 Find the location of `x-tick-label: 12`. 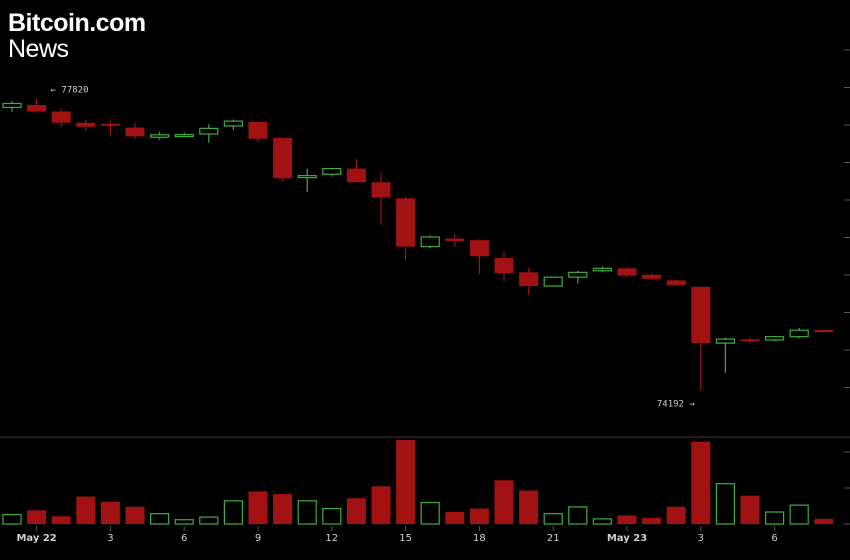

x-tick-label: 12 is located at coordinates (331, 538).